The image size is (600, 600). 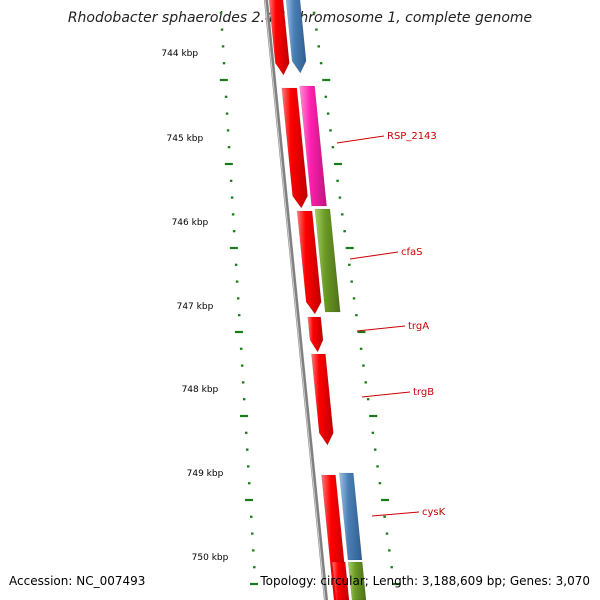 I want to click on tick-label: 747 kbp, so click(x=195, y=307).